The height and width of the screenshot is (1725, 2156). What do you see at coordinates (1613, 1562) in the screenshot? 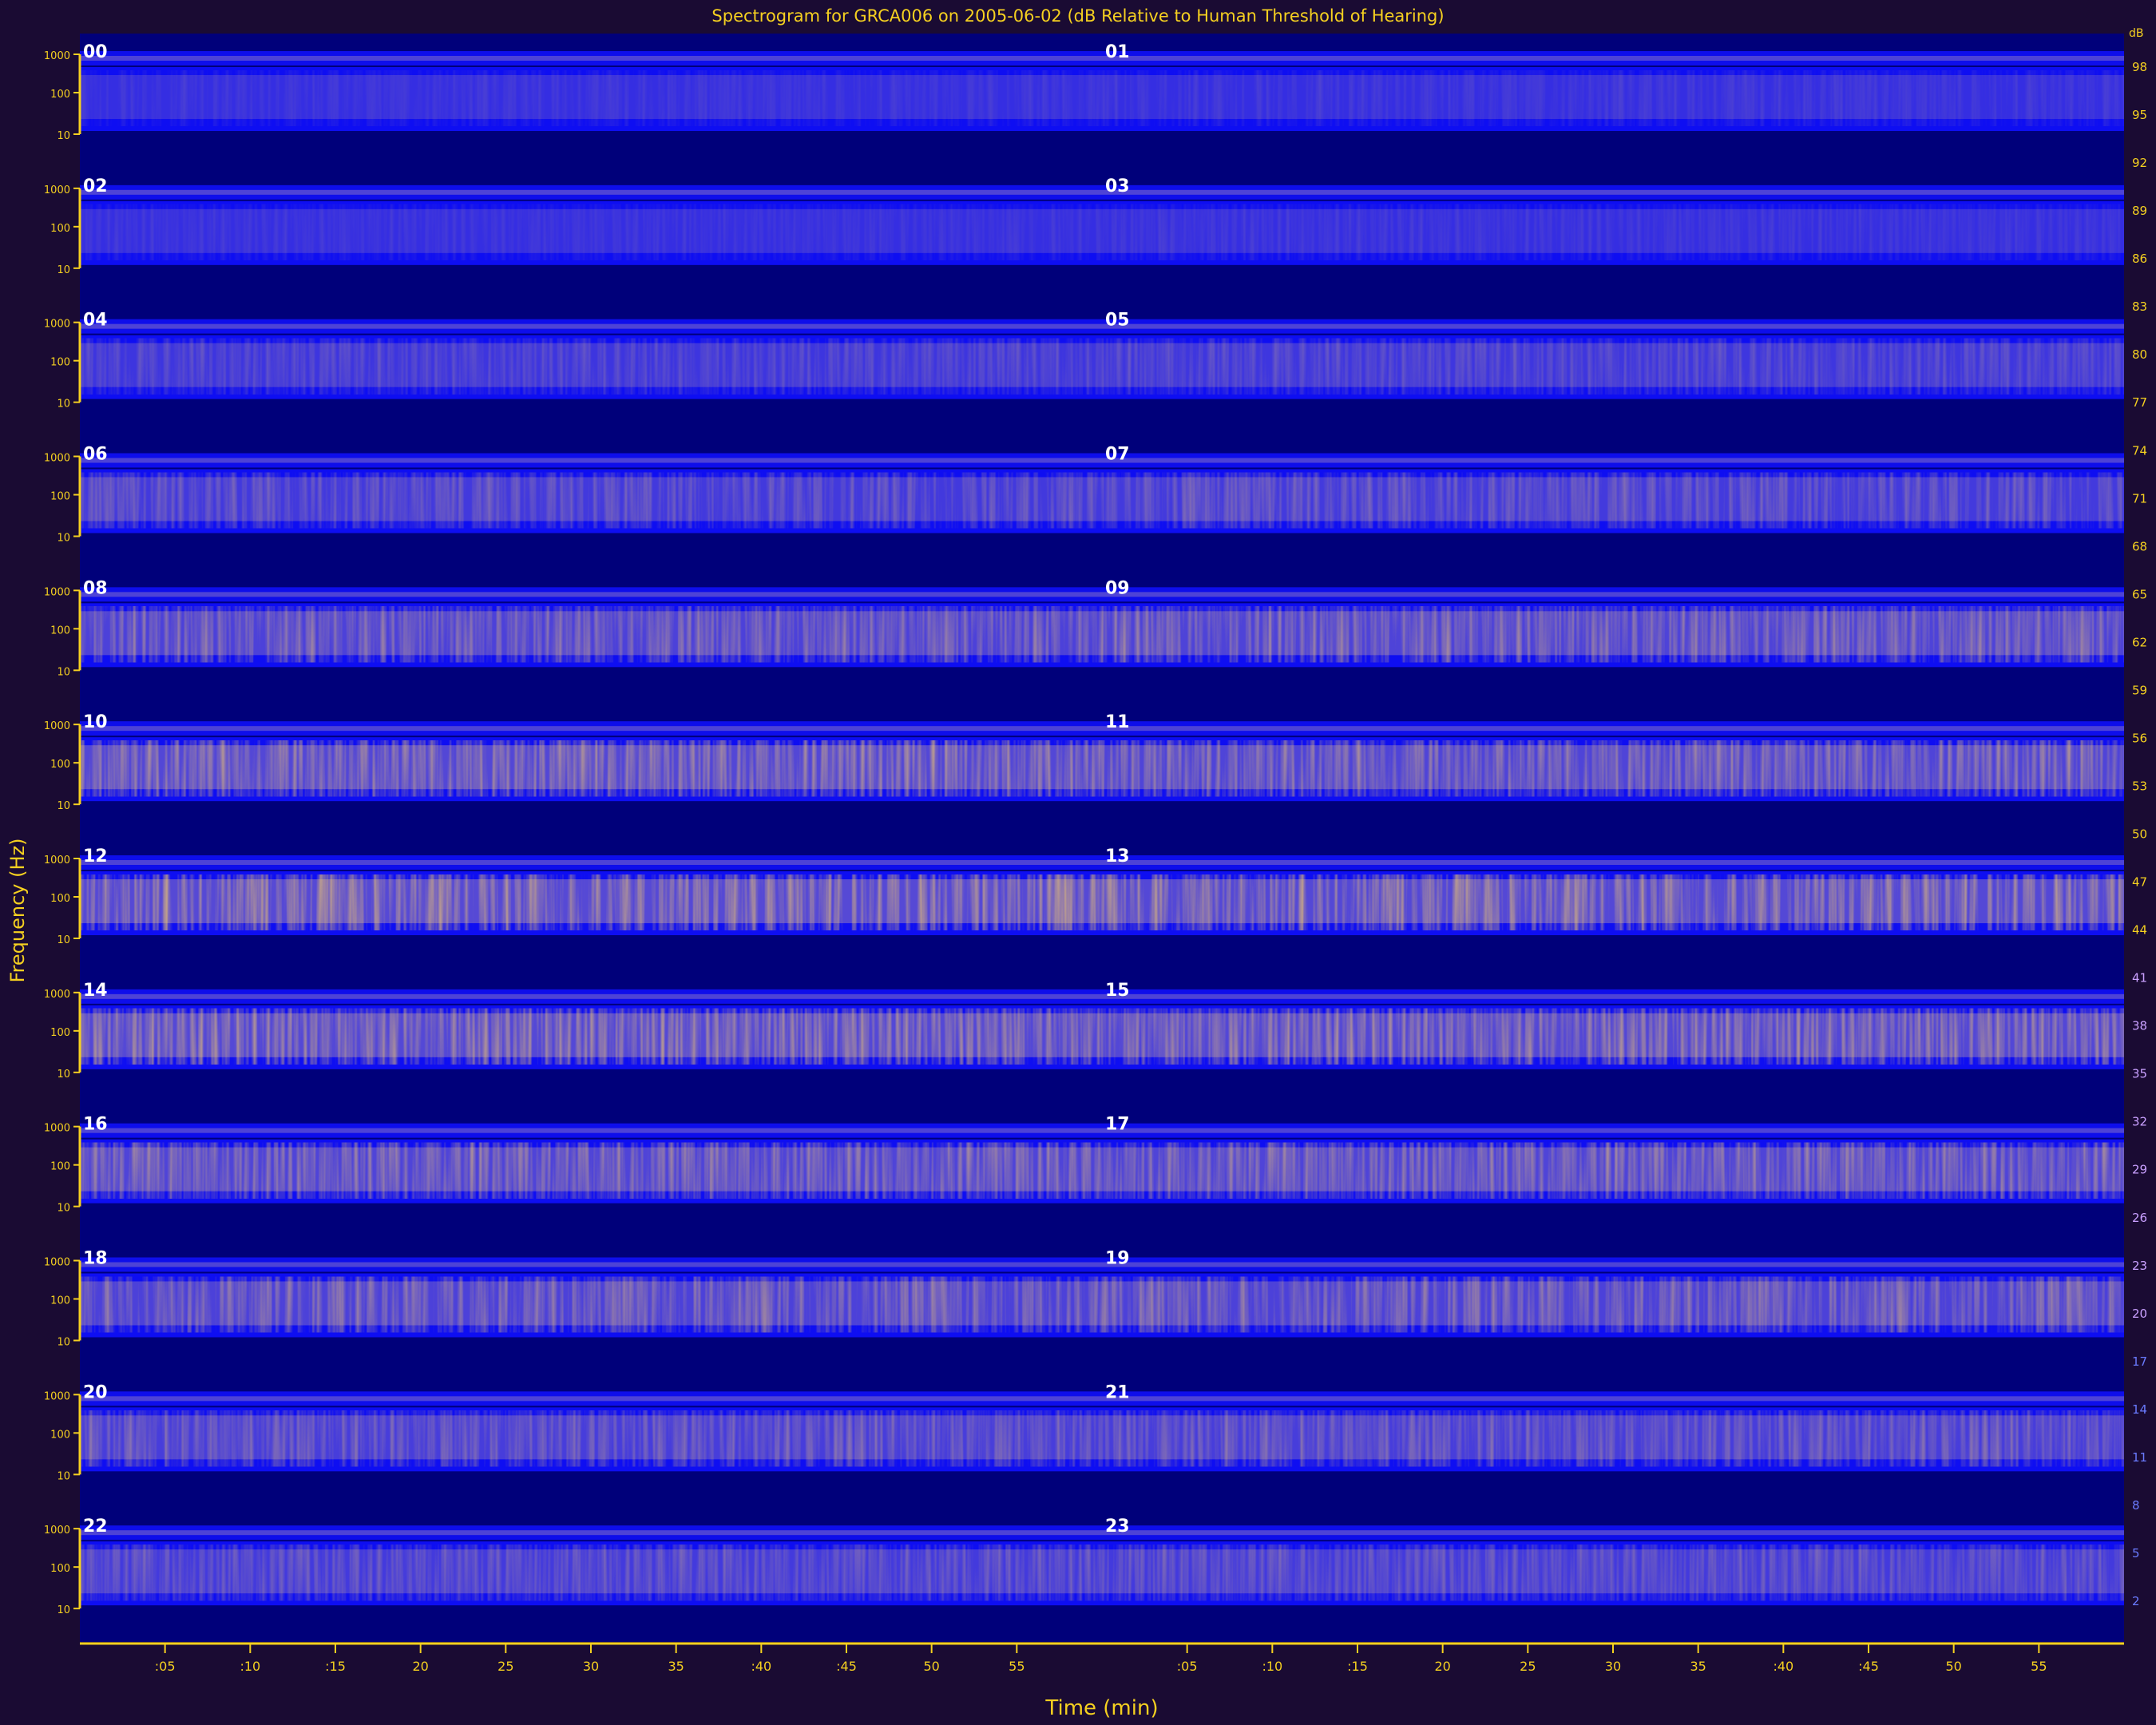
I see `hour-panel-23: 23` at bounding box center [1613, 1562].